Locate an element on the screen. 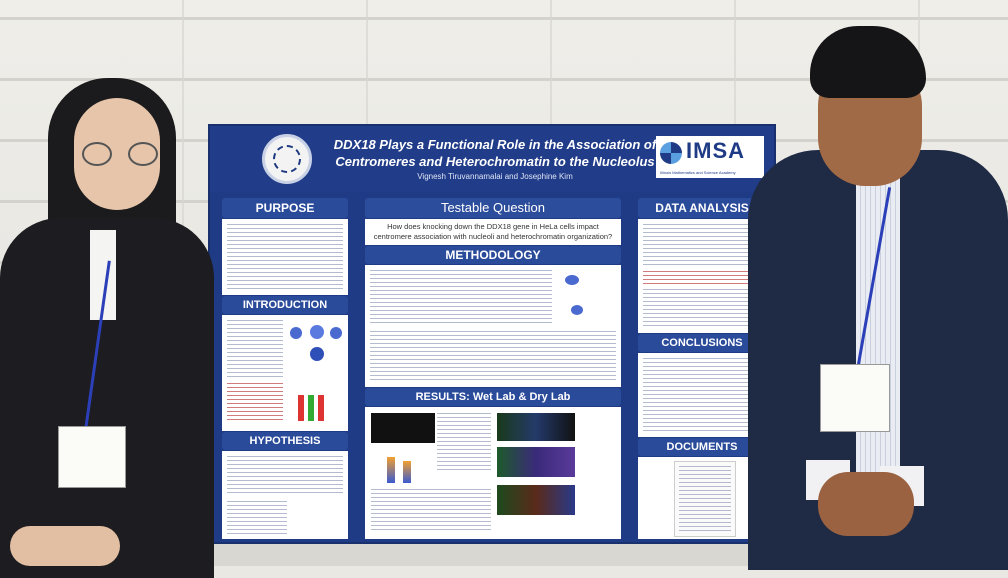 The image size is (1008, 578). results-body is located at coordinates (493, 473).